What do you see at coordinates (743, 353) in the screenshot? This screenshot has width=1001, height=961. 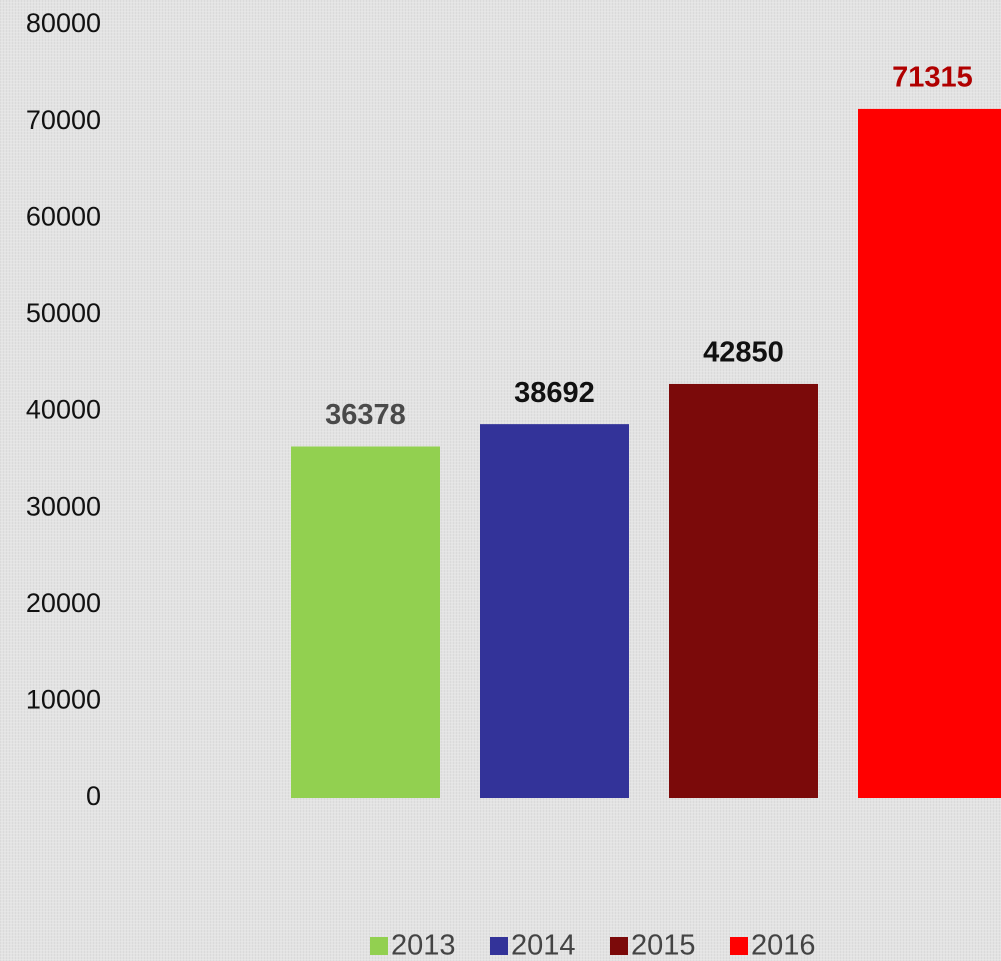 I see `value-label: 42850` at bounding box center [743, 353].